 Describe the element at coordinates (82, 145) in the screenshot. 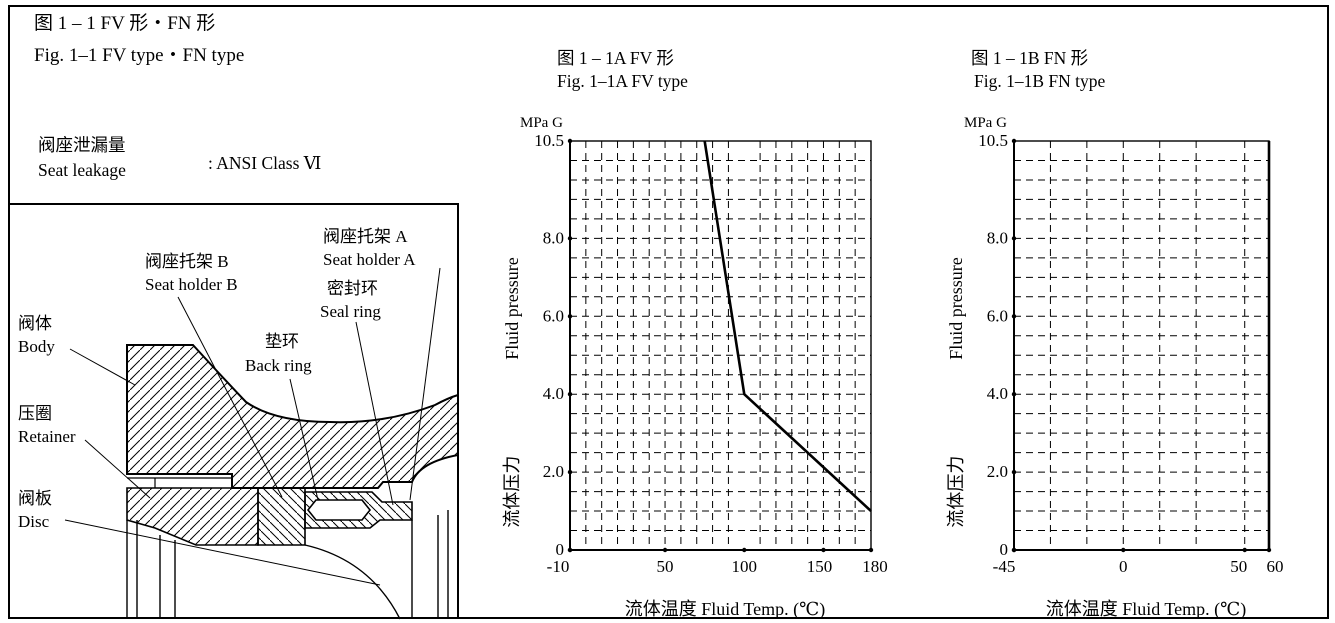

I see `seat-leakage-label-cn: 阀座泄漏量` at that location.